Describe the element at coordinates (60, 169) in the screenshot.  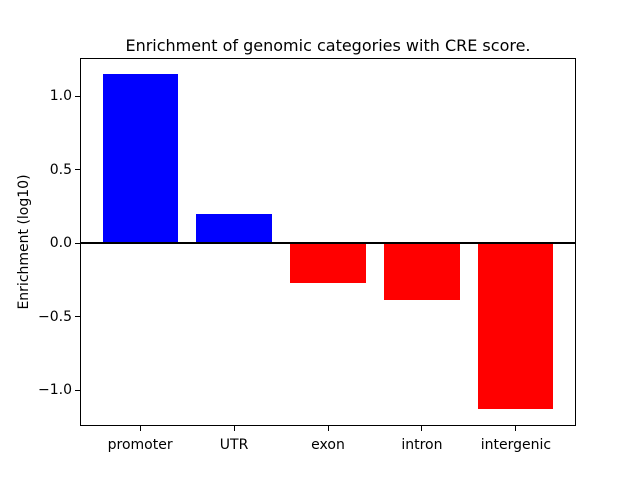
I see `y-tick-label: 0.5` at that location.